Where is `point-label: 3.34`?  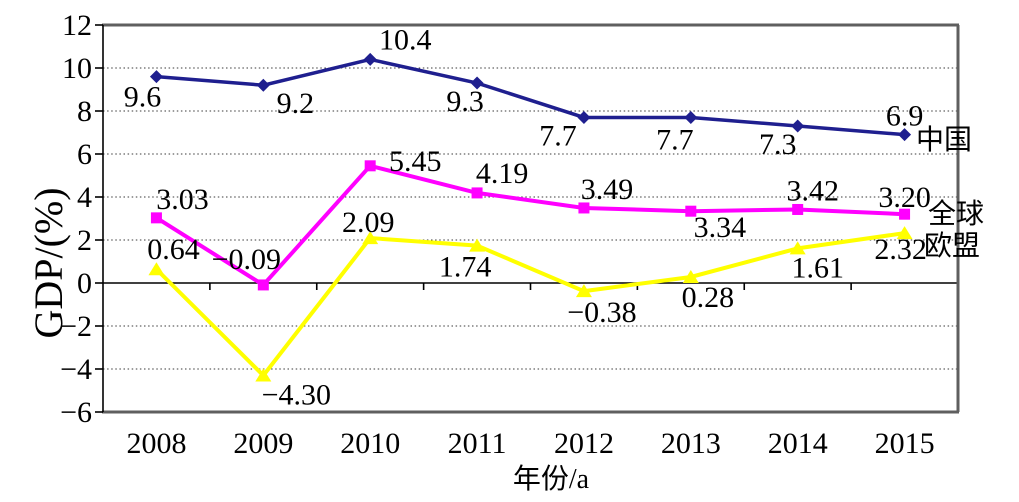
point-label: 3.34 is located at coordinates (720, 227).